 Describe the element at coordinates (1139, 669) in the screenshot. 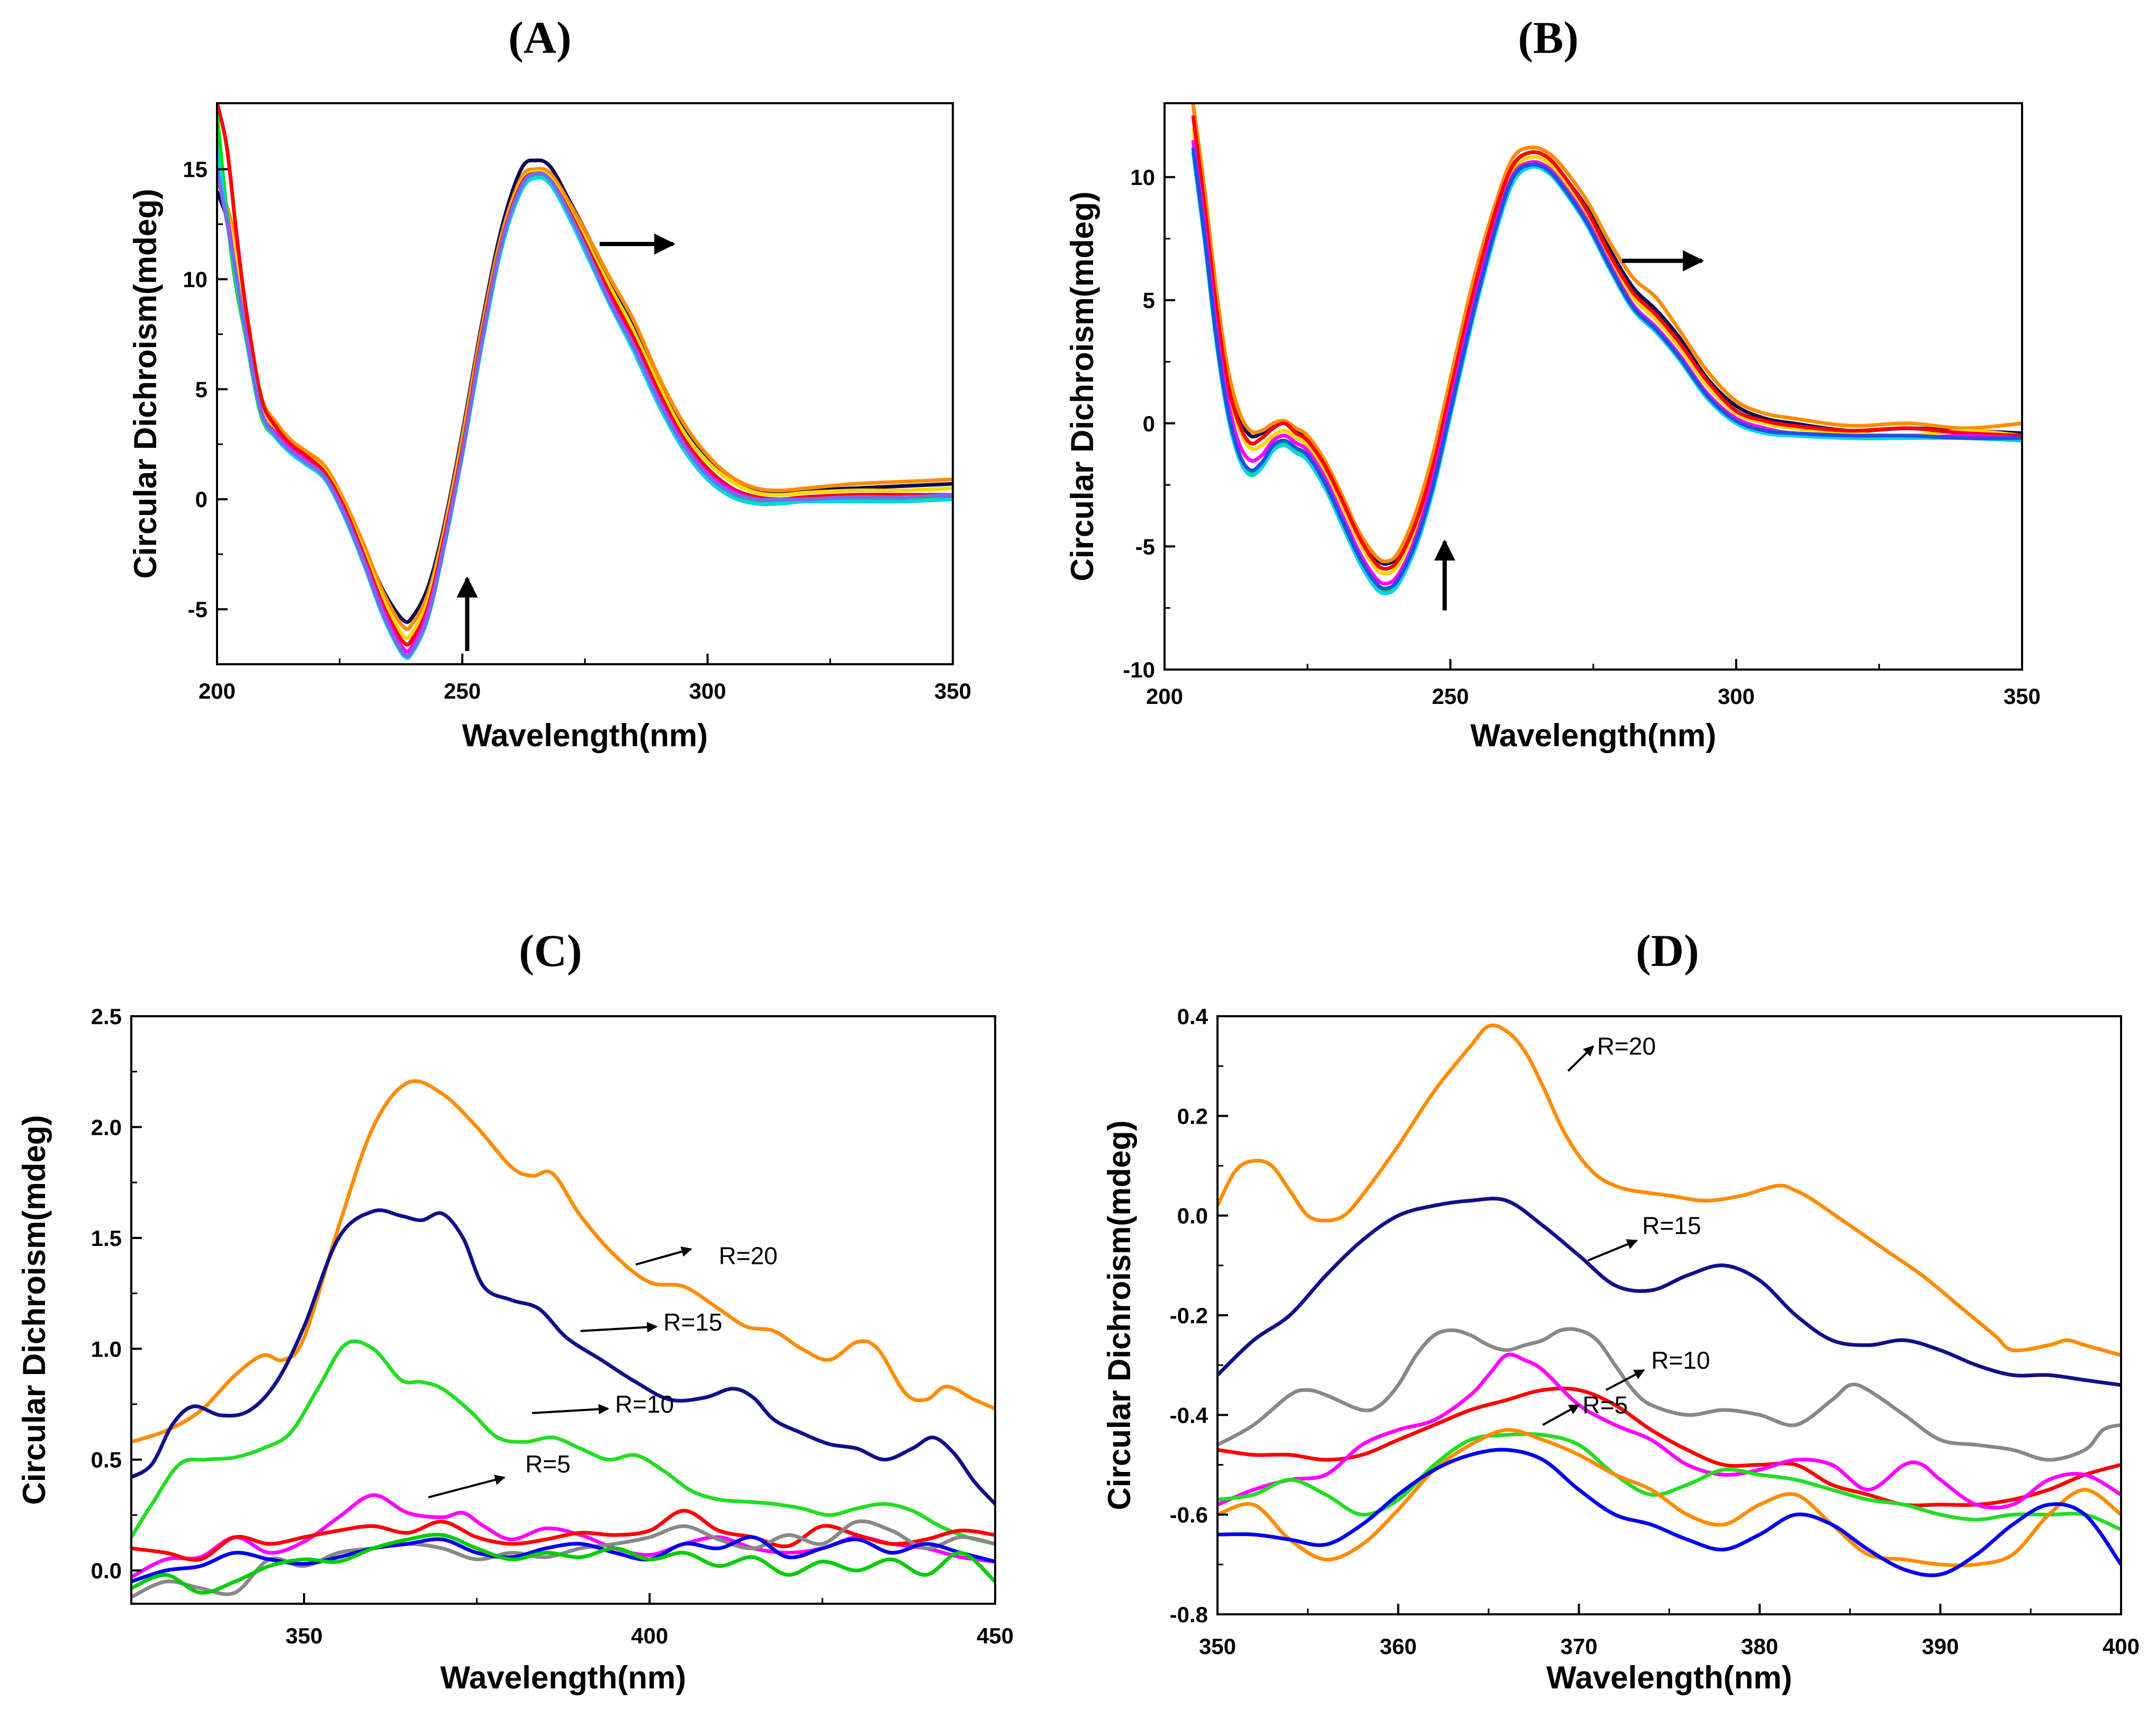

I see `y-tick-label: -10` at that location.